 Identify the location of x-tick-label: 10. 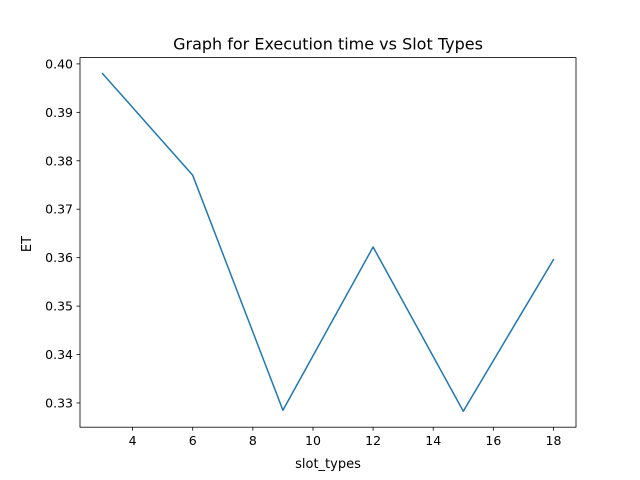
(313, 440).